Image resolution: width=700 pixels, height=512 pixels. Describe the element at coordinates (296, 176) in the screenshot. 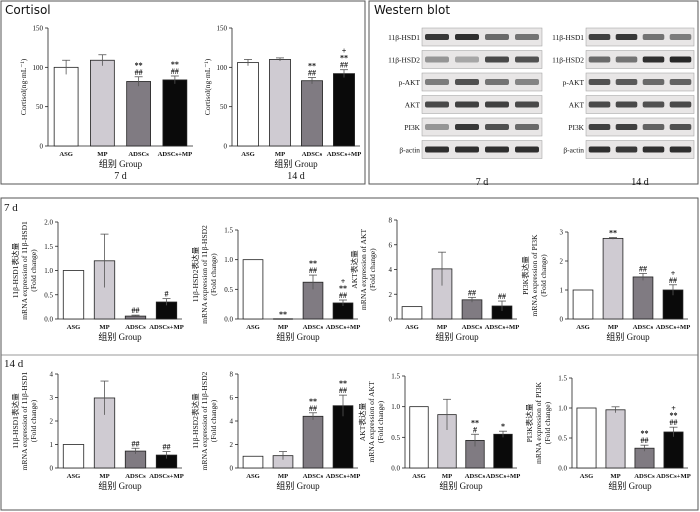

I see `chart-title: 14 d` at that location.